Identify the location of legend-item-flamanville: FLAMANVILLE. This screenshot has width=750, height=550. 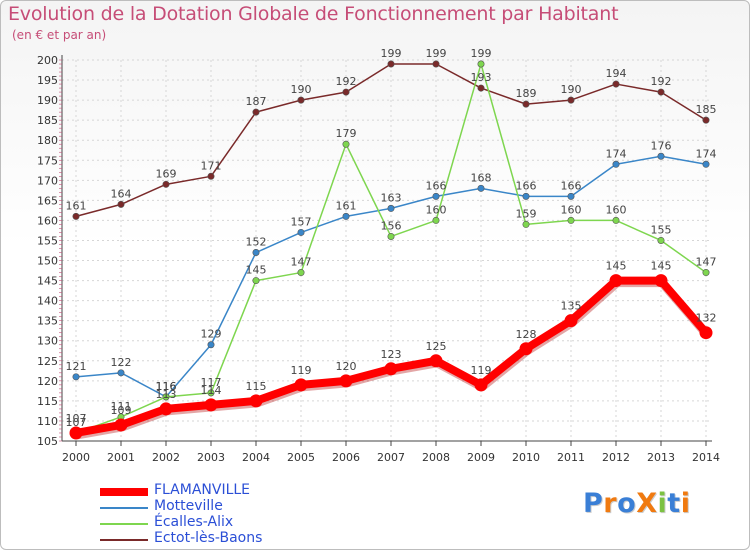
(230, 491).